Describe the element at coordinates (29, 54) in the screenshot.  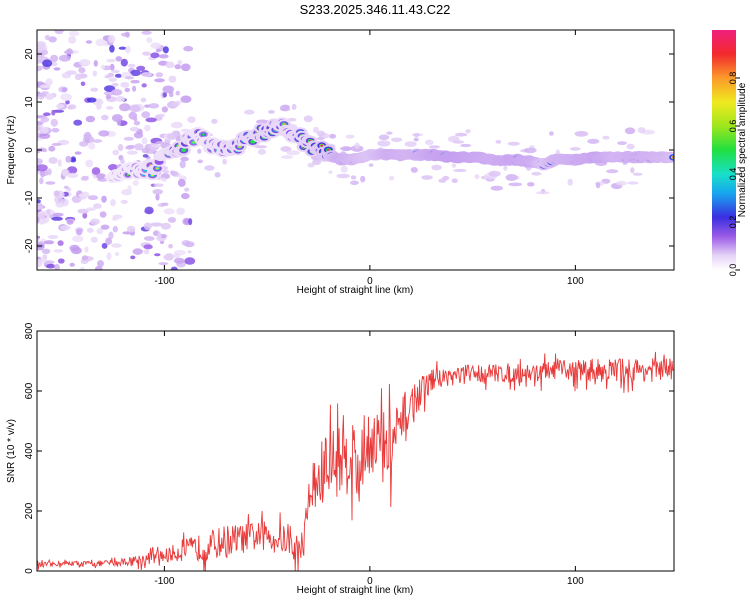
I see `y-tick-label: 20` at that location.